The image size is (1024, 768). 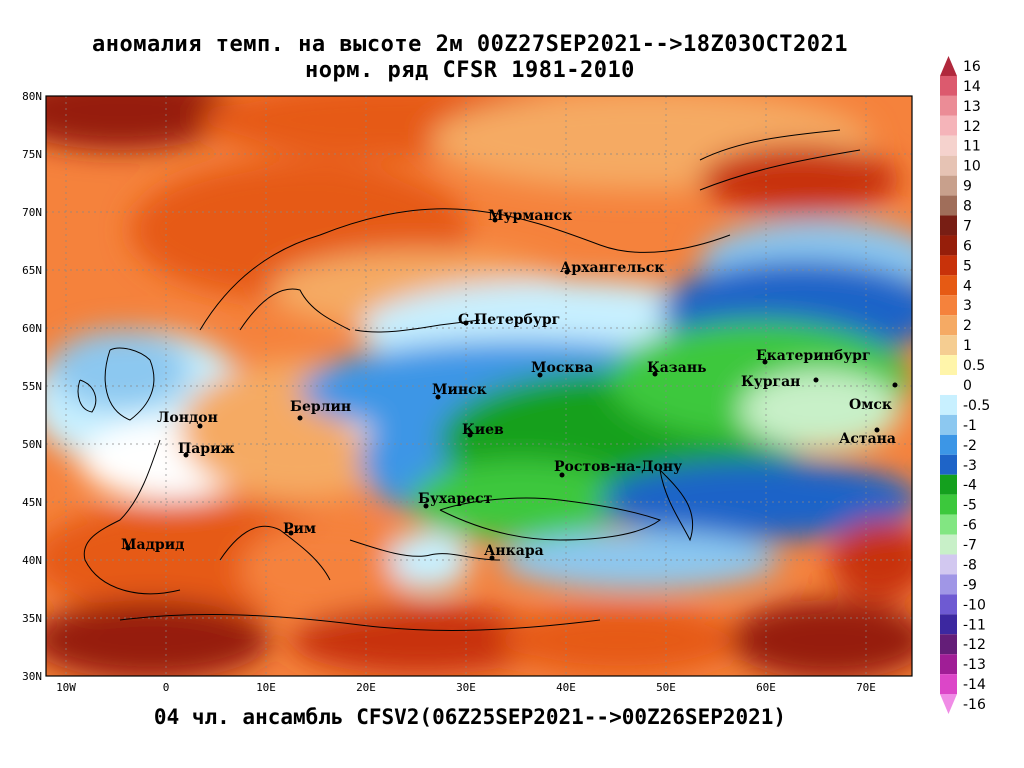 I want to click on city-label: Екатеринбург, so click(x=813, y=356).